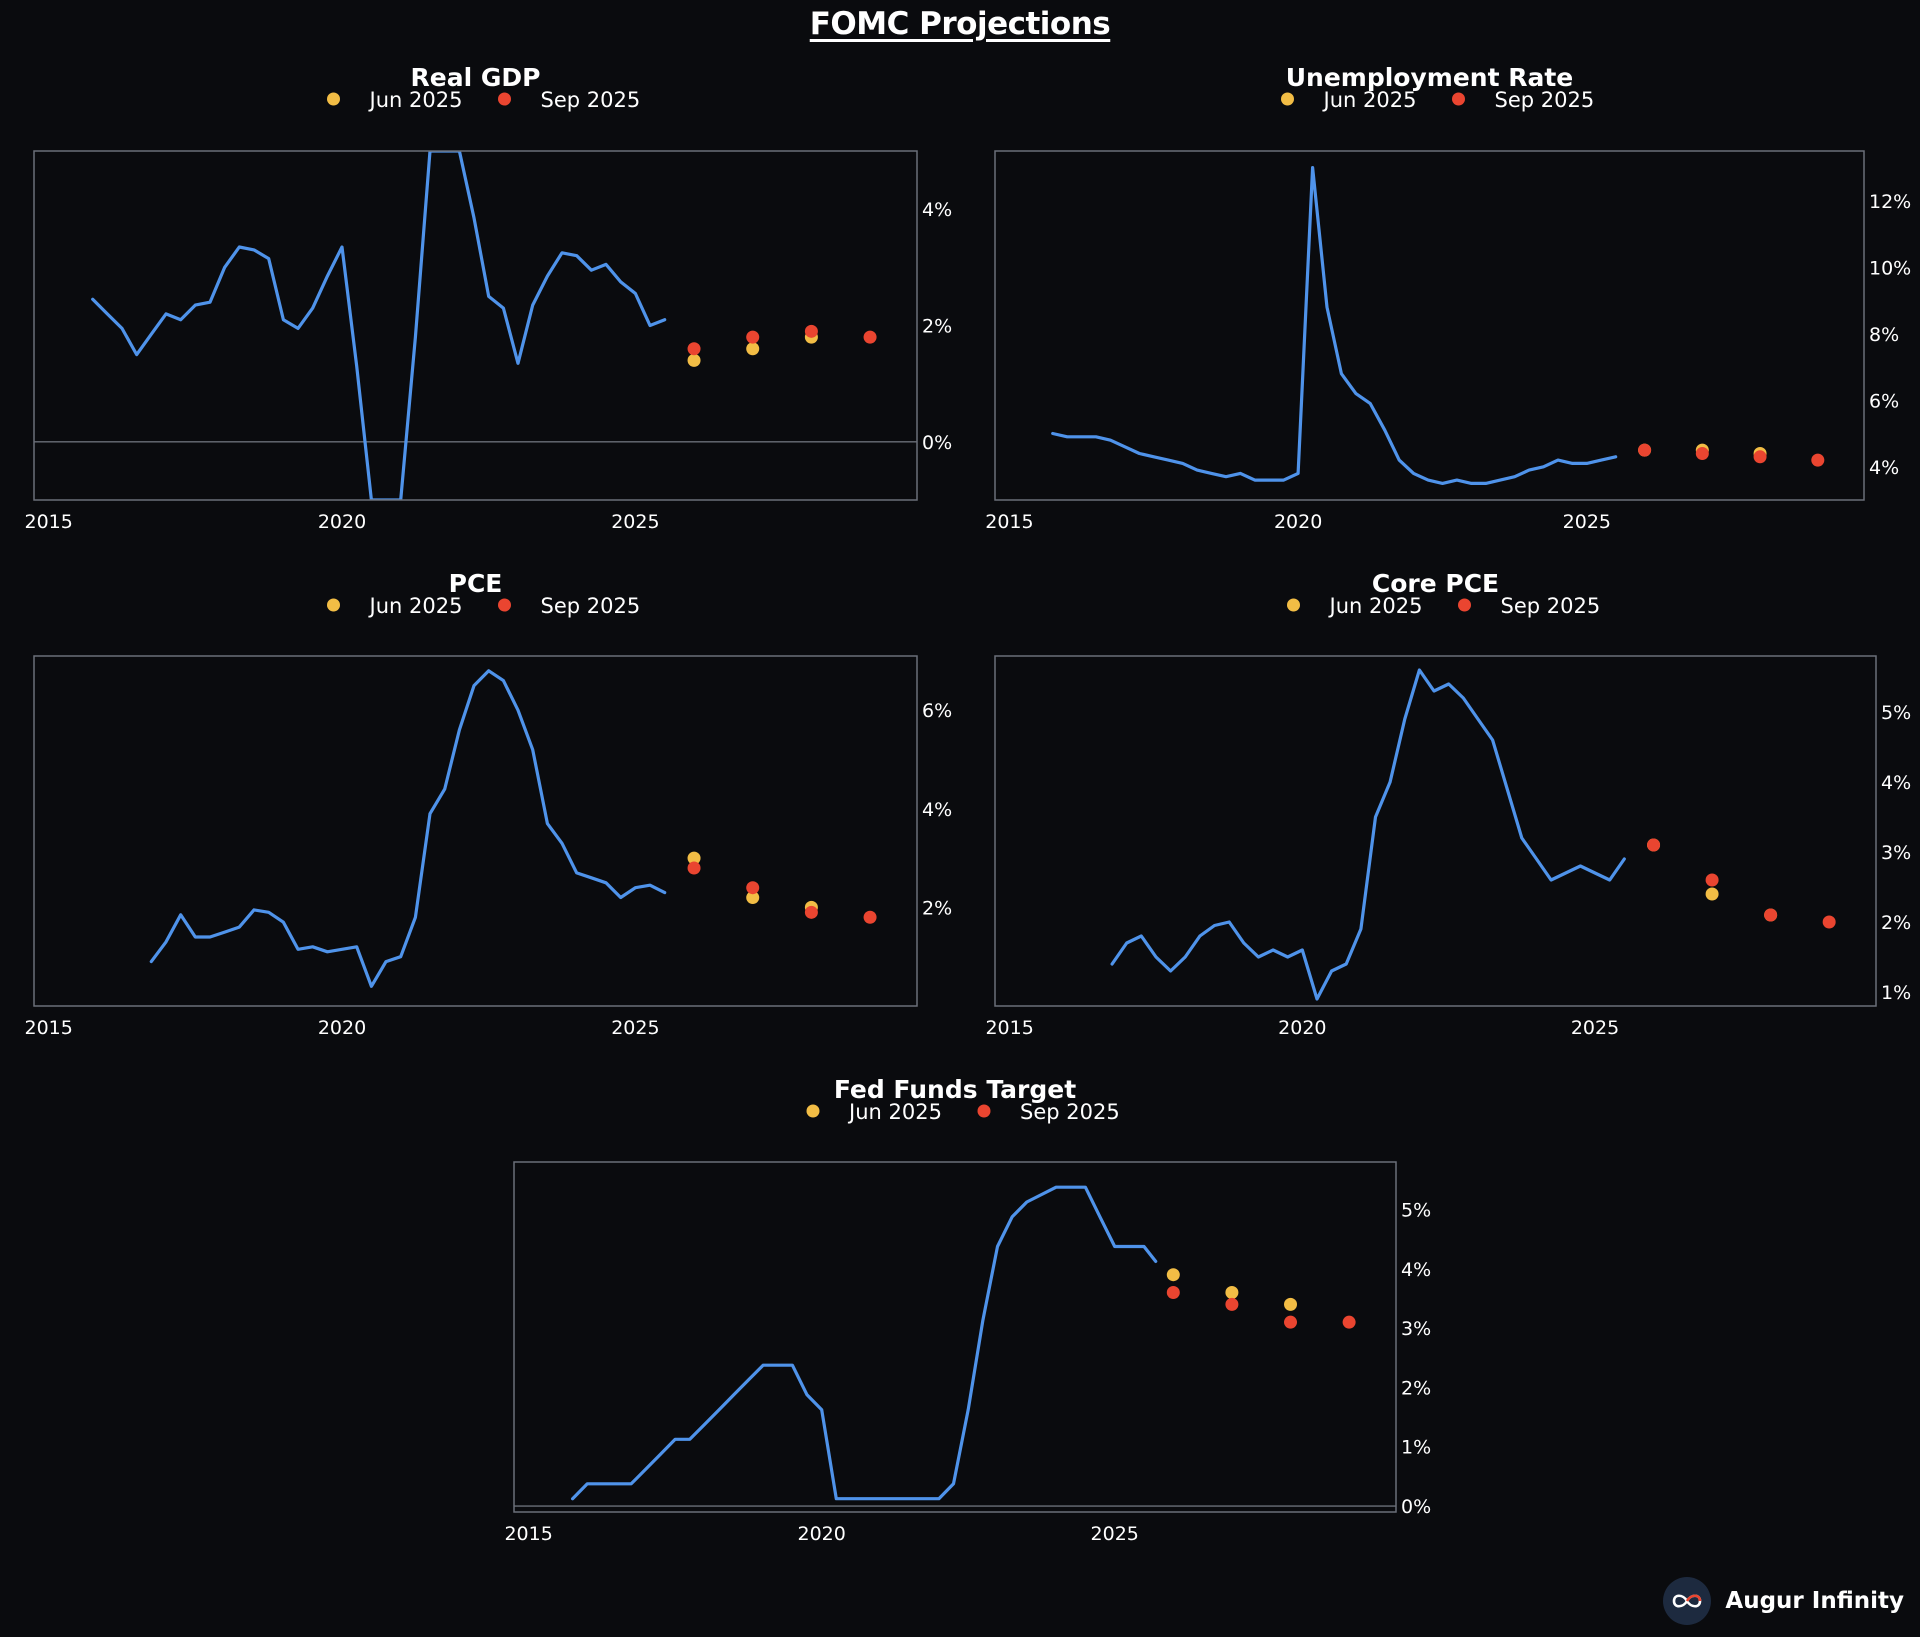  What do you see at coordinates (1712, 880) in the screenshot?
I see `chart-core-pce-sep-point-2027` at bounding box center [1712, 880].